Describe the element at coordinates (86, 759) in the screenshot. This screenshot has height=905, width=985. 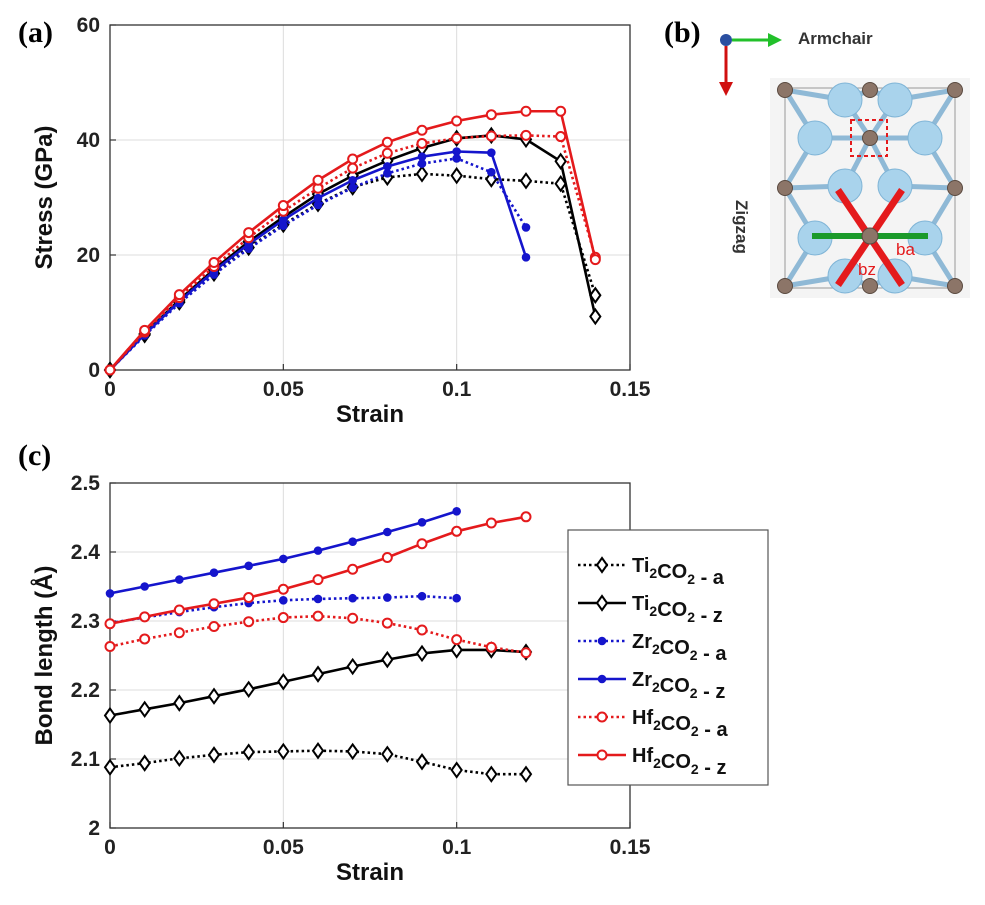
I see `y-tick-label-1: 2.1` at that location.